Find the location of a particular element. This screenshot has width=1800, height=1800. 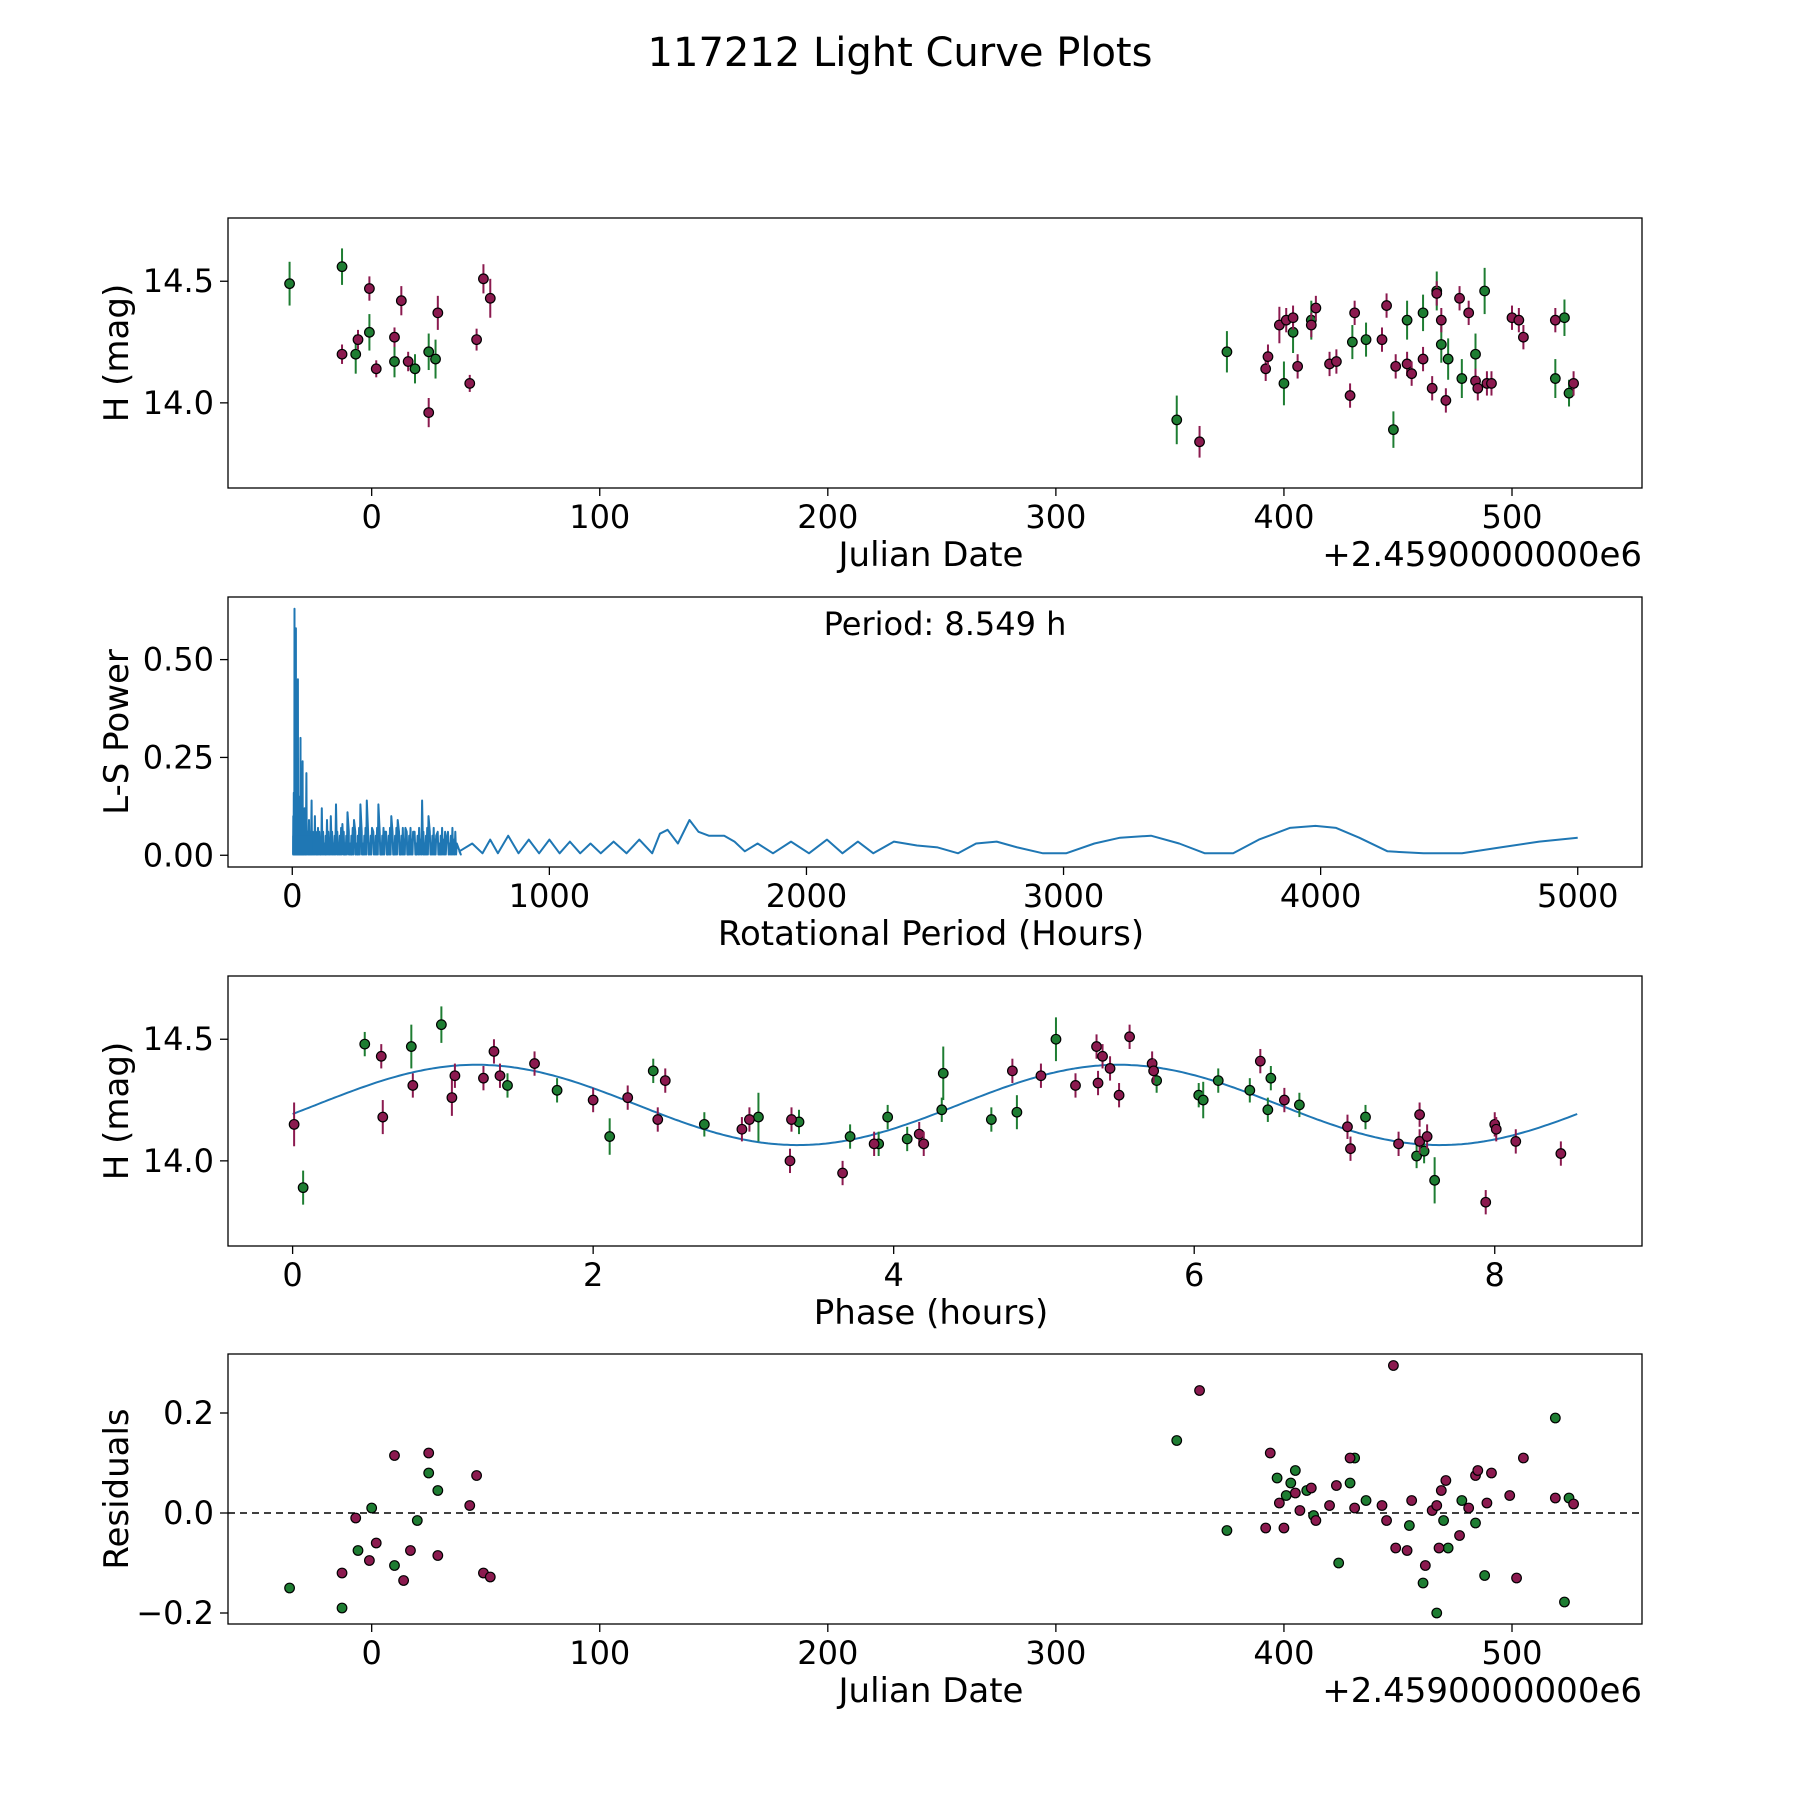

plot-area is located at coordinates (935, 731).